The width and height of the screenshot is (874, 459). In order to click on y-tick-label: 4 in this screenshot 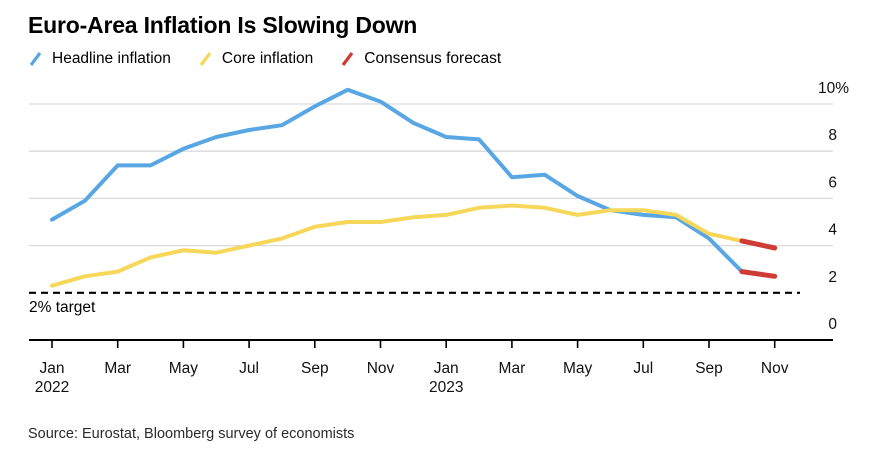, I will do `click(832, 230)`.